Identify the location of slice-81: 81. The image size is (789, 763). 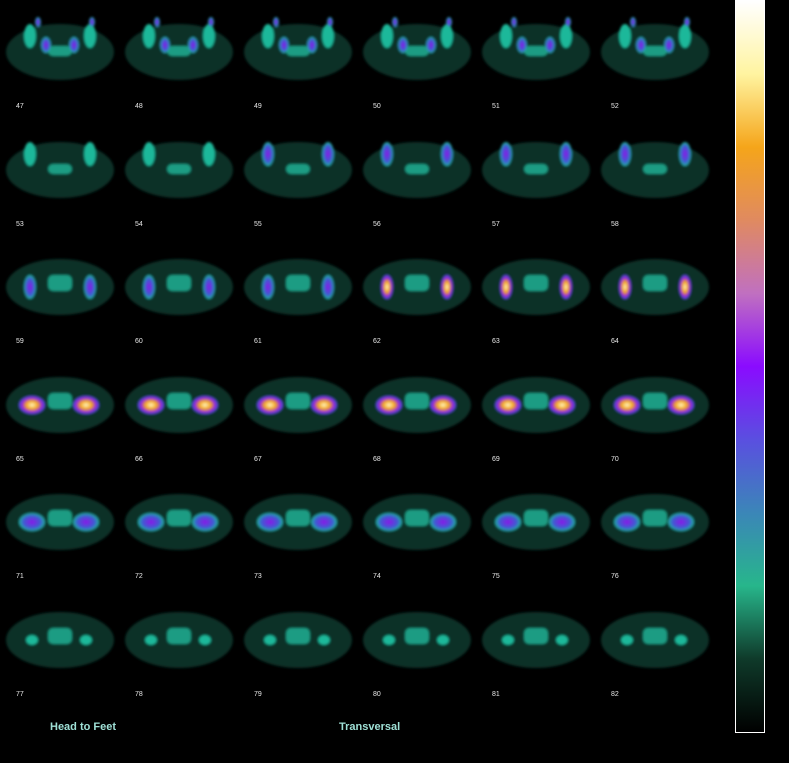
(535, 646).